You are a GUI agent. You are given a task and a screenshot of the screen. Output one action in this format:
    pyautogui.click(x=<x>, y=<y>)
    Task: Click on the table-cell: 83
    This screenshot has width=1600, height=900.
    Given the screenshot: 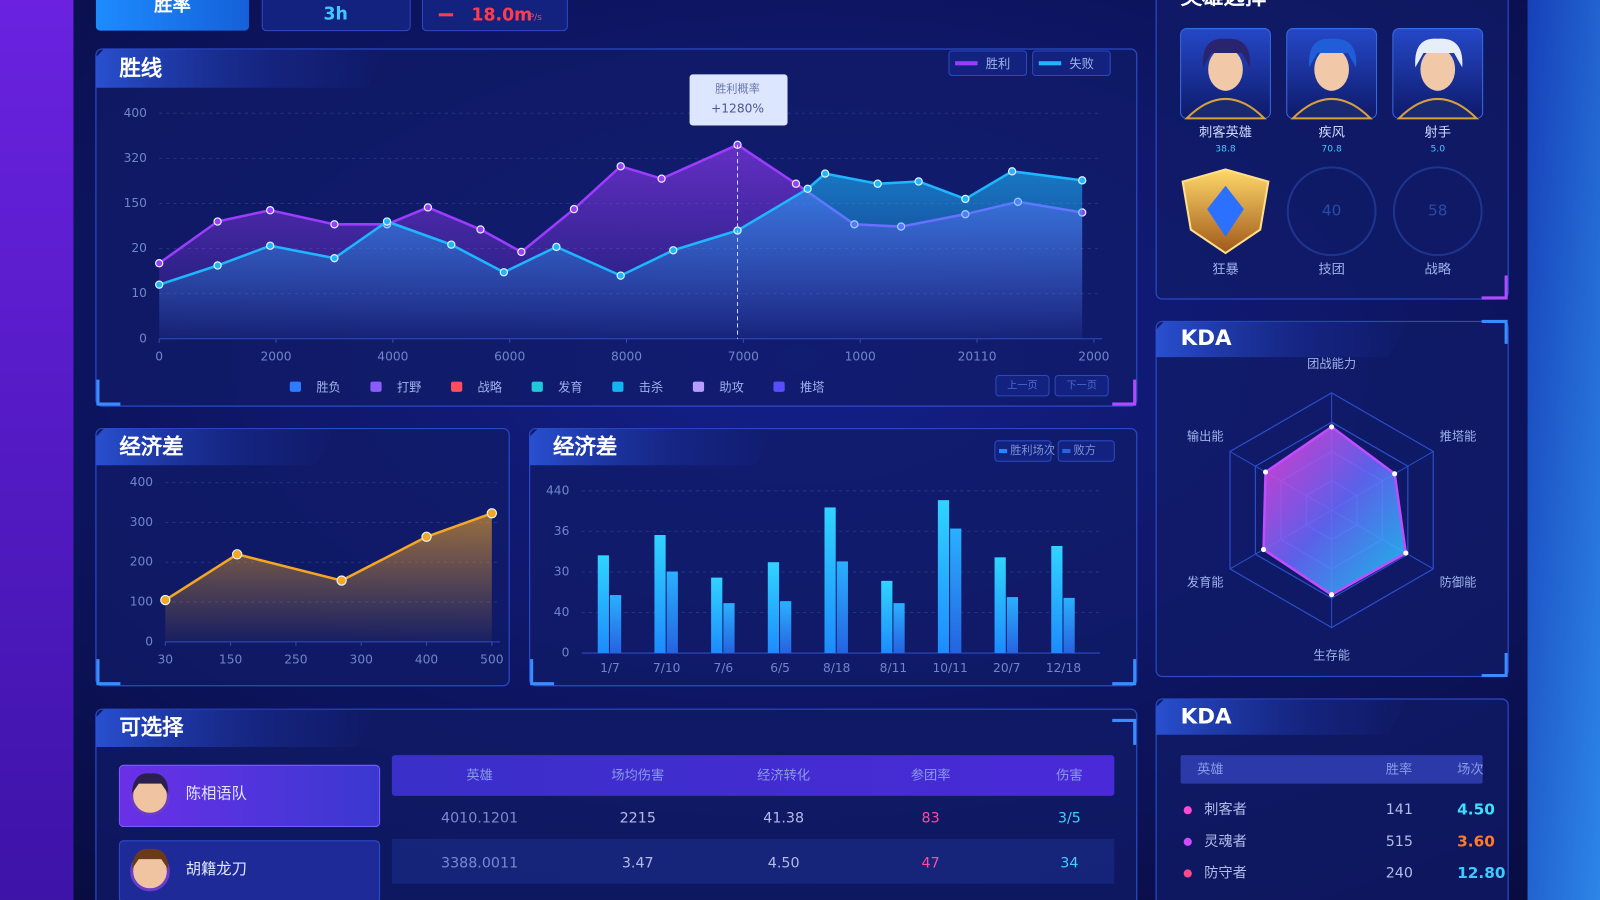 What is the action you would take?
    pyautogui.click(x=931, y=818)
    